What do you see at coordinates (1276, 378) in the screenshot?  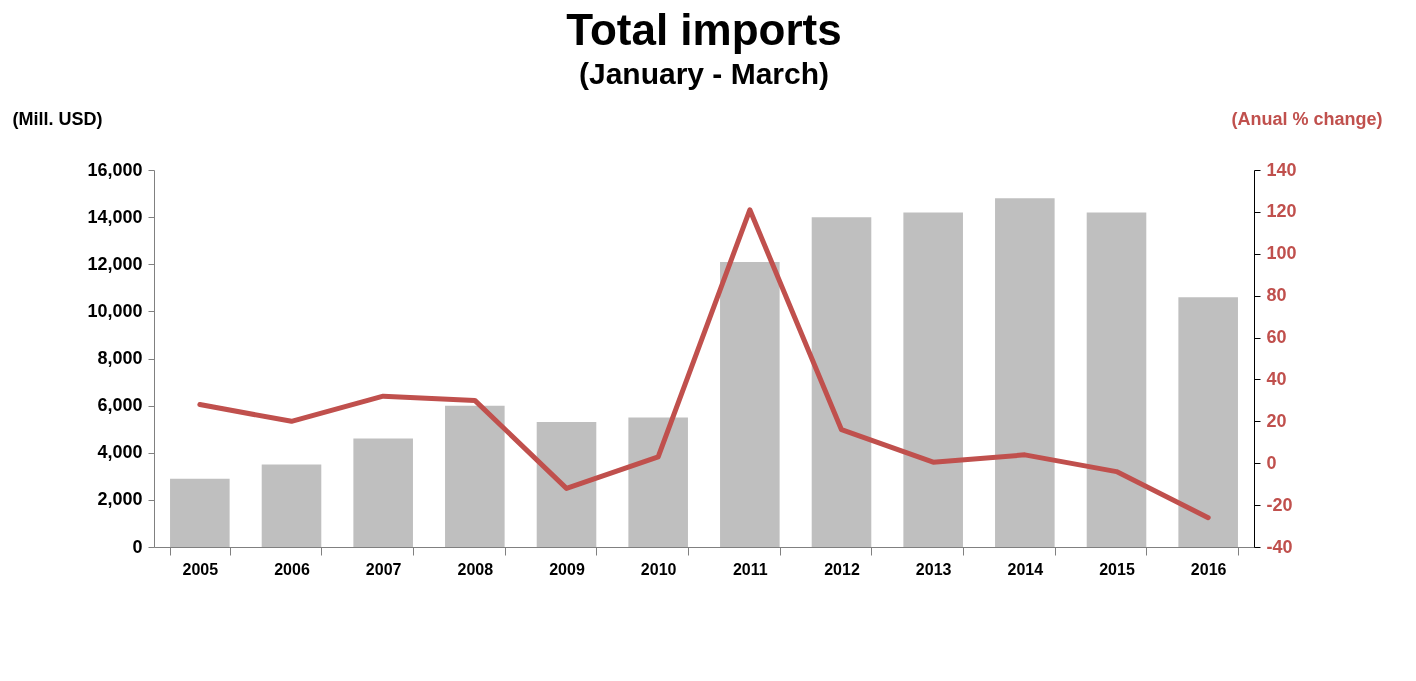 I see `y2-tick-label: 40` at bounding box center [1276, 378].